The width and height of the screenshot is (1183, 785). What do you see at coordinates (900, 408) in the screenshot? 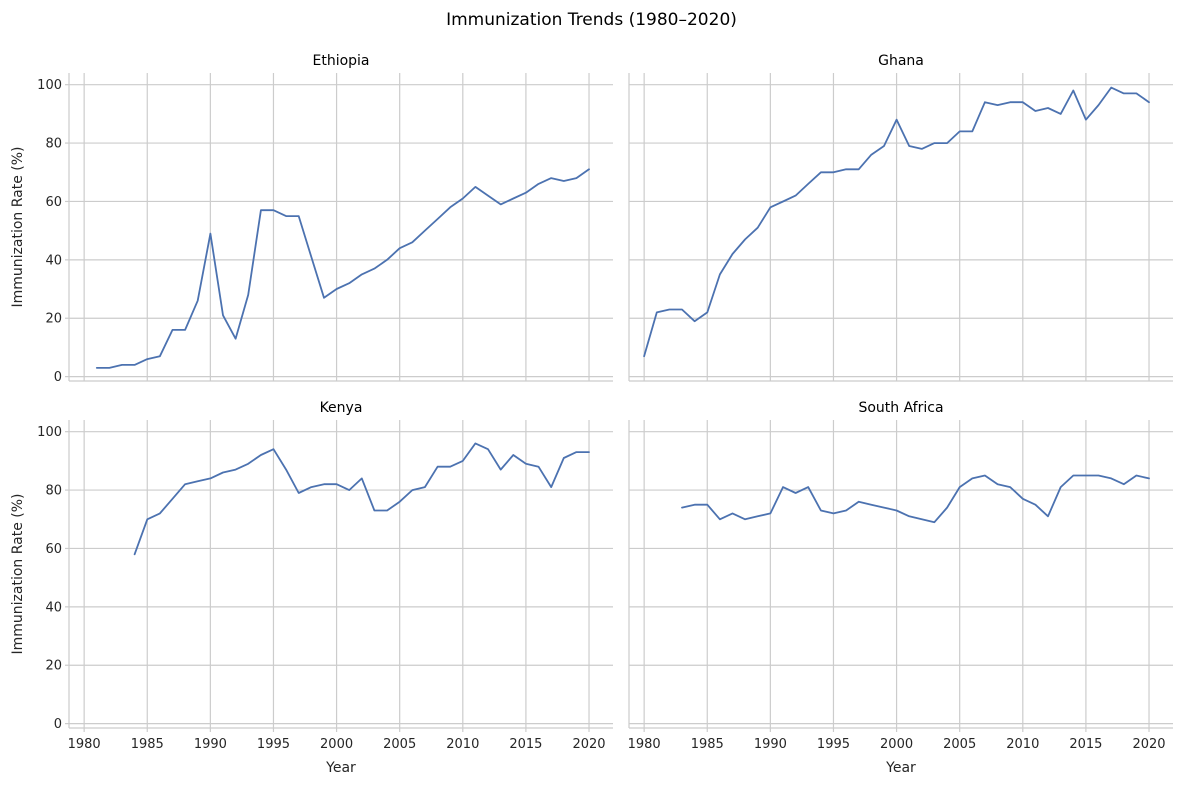
I see `panel-title-south-africa: South Africa` at bounding box center [900, 408].